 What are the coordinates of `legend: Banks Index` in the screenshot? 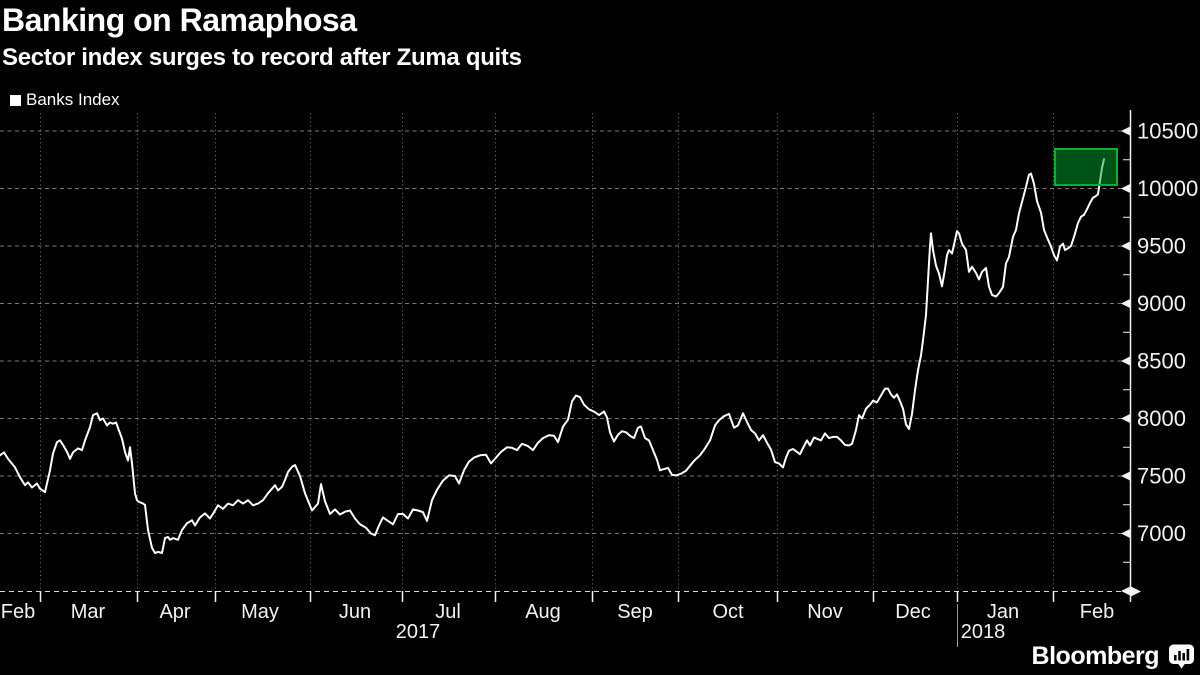 It's located at (65, 100).